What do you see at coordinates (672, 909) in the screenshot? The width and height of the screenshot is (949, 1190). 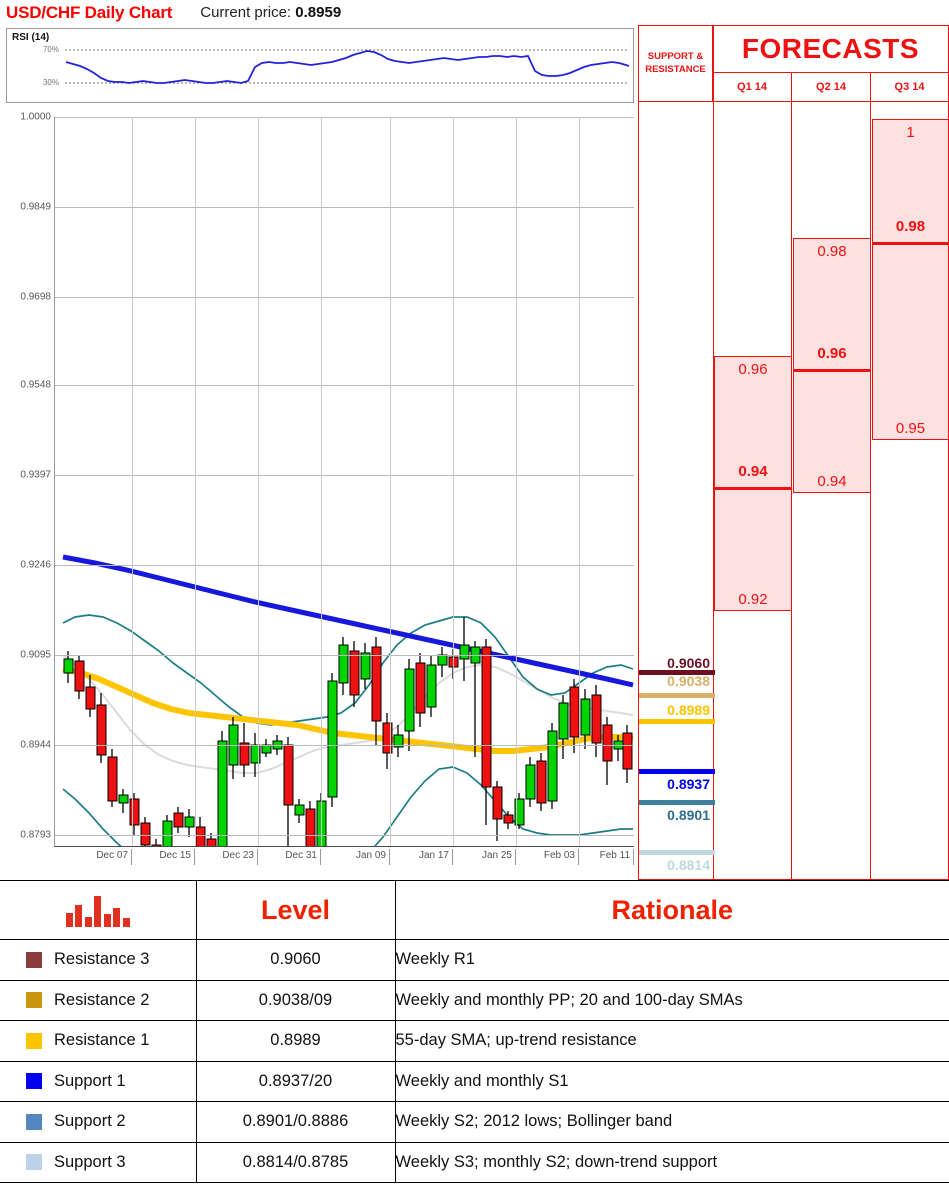 I see `table-header-rationale-label: Rationale` at bounding box center [672, 909].